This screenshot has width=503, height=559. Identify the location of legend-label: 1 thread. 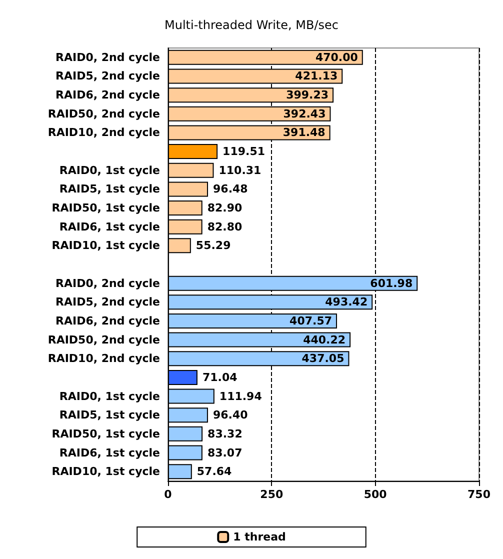
(259, 537).